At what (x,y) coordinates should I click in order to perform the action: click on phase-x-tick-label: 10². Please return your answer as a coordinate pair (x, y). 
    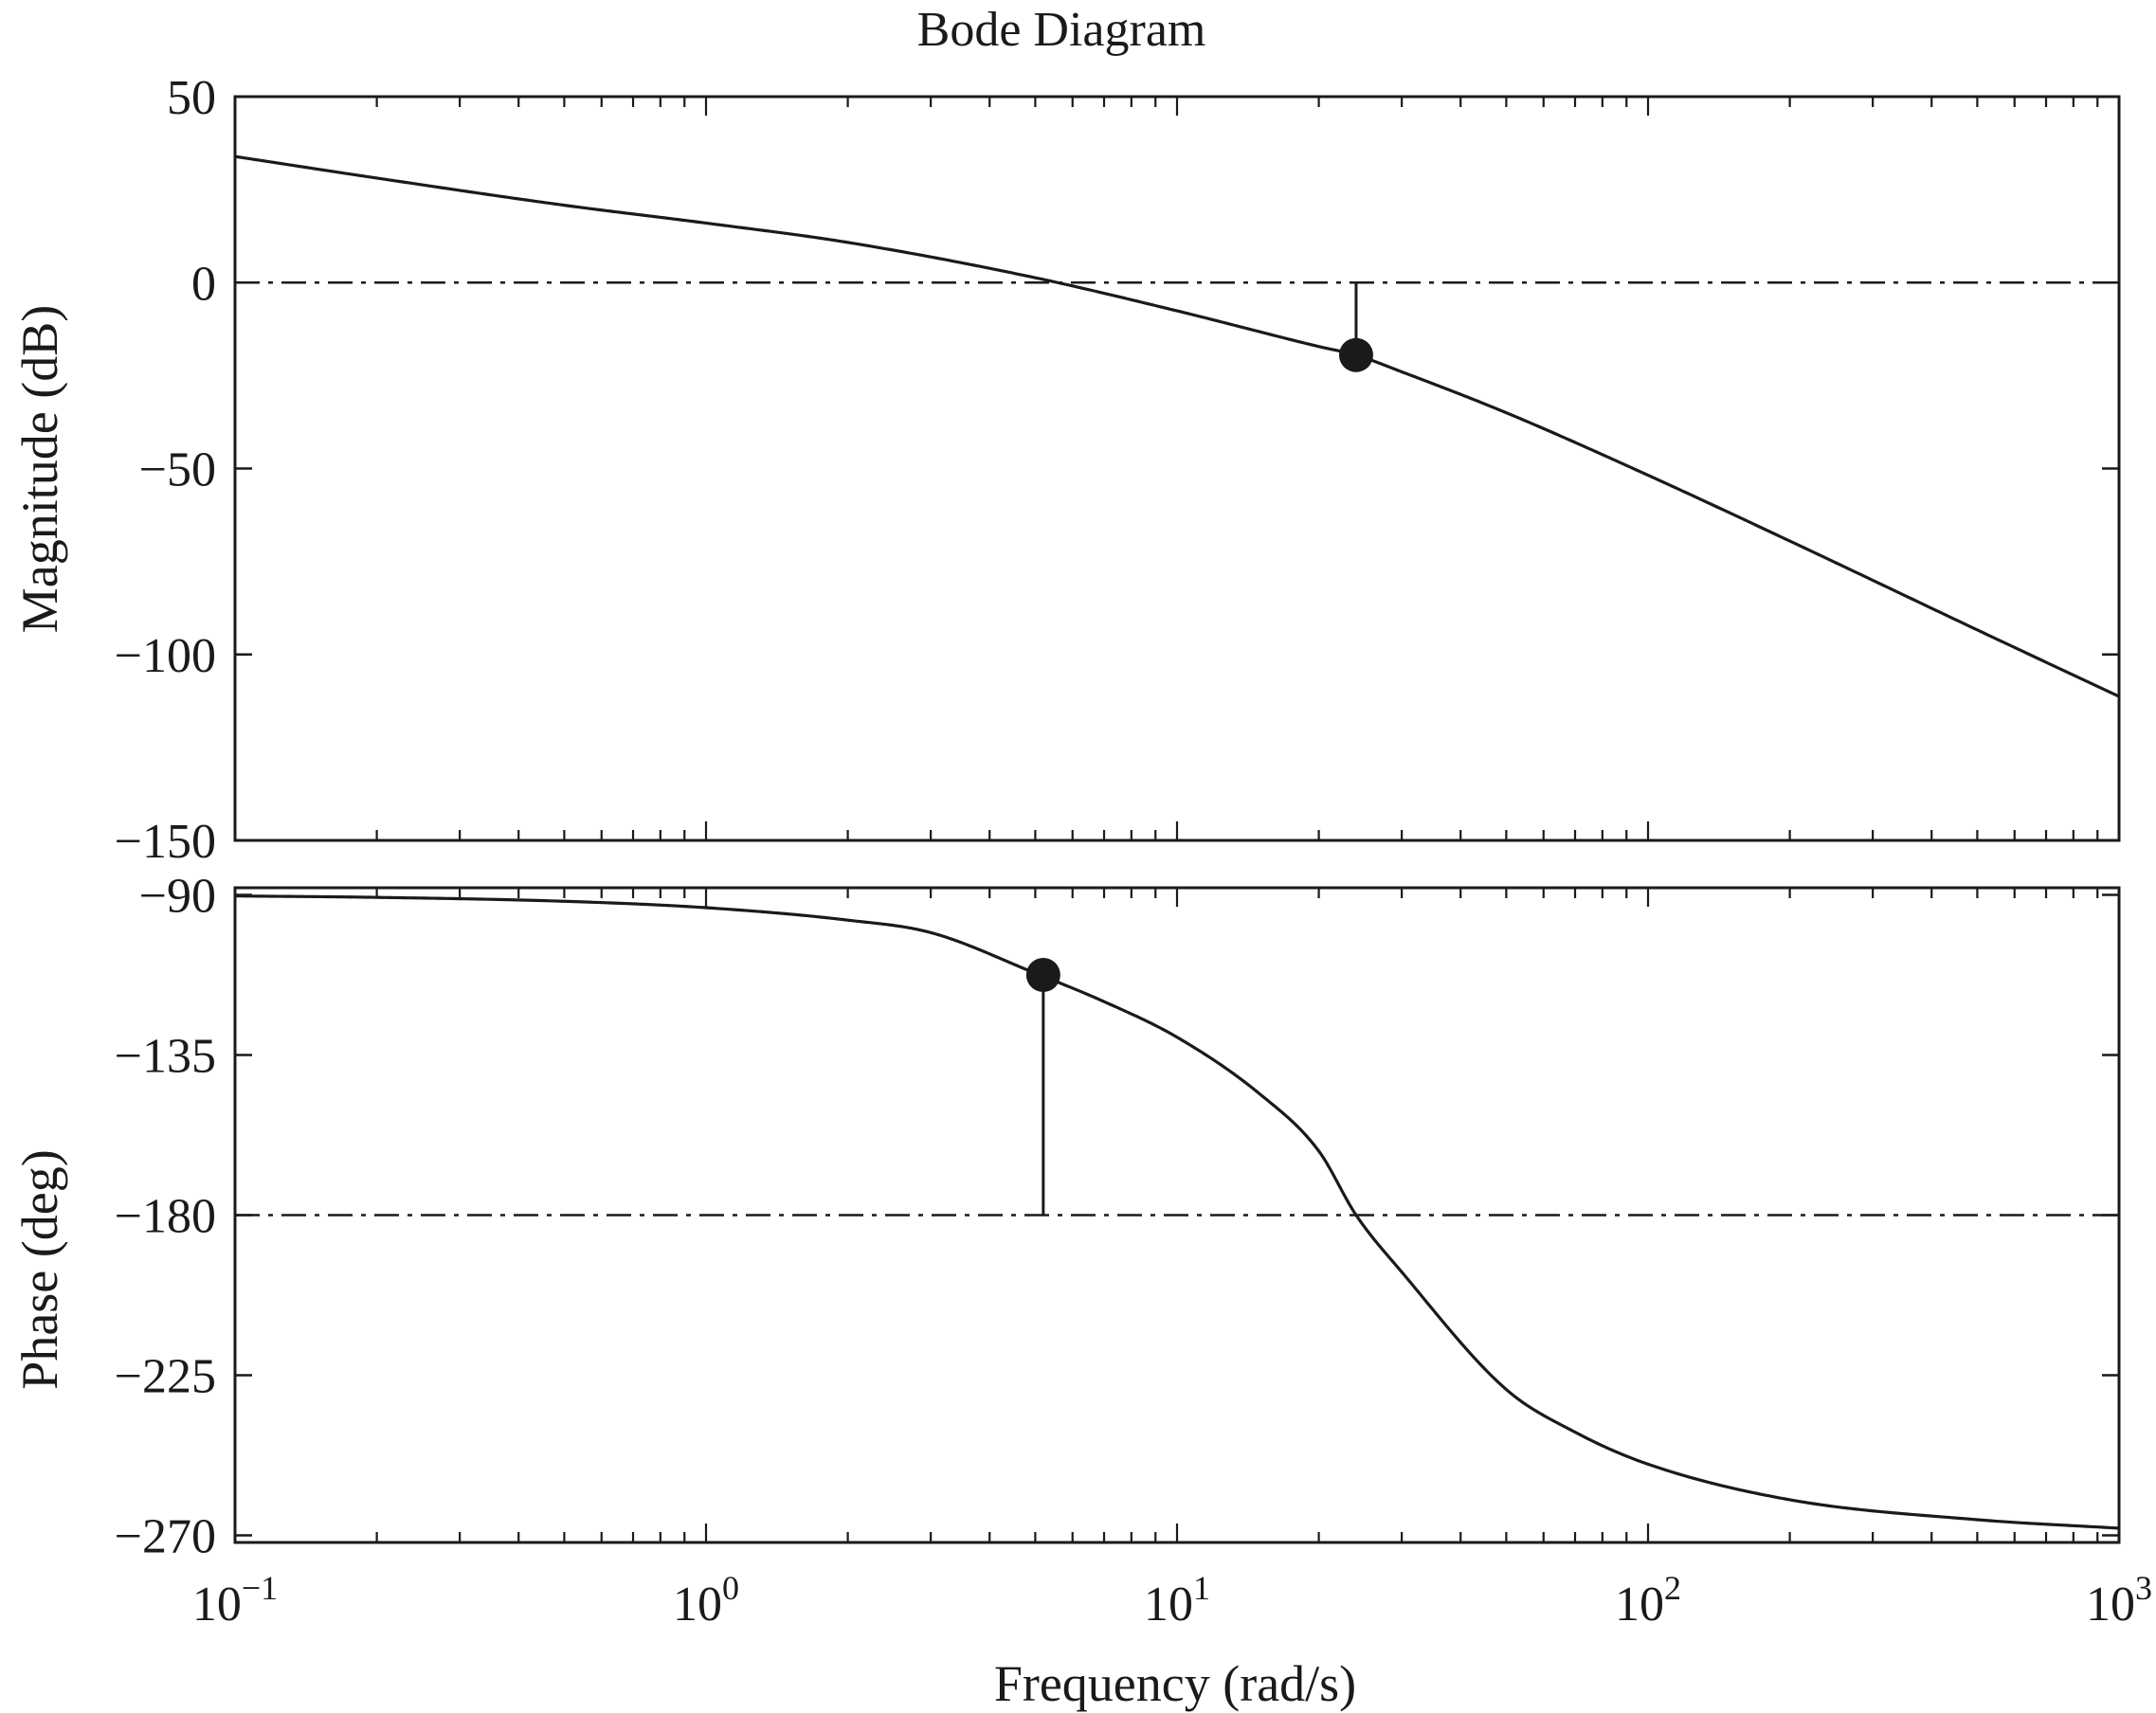
    Looking at the image, I should click on (1648, 1600).